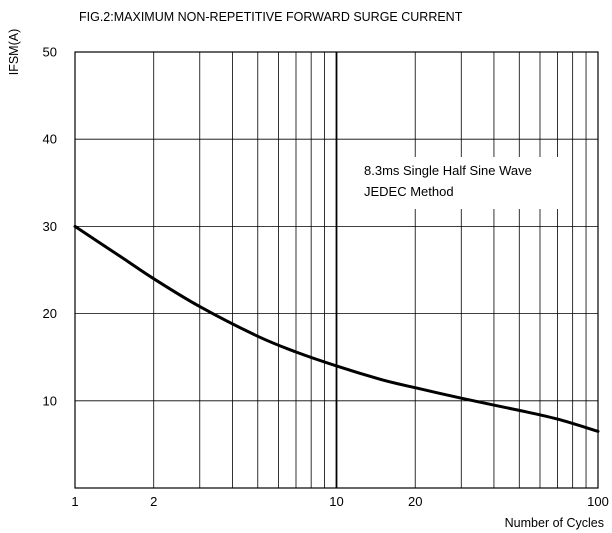  Describe the element at coordinates (74, 501) in the screenshot. I see `x-tick-label: 1` at that location.